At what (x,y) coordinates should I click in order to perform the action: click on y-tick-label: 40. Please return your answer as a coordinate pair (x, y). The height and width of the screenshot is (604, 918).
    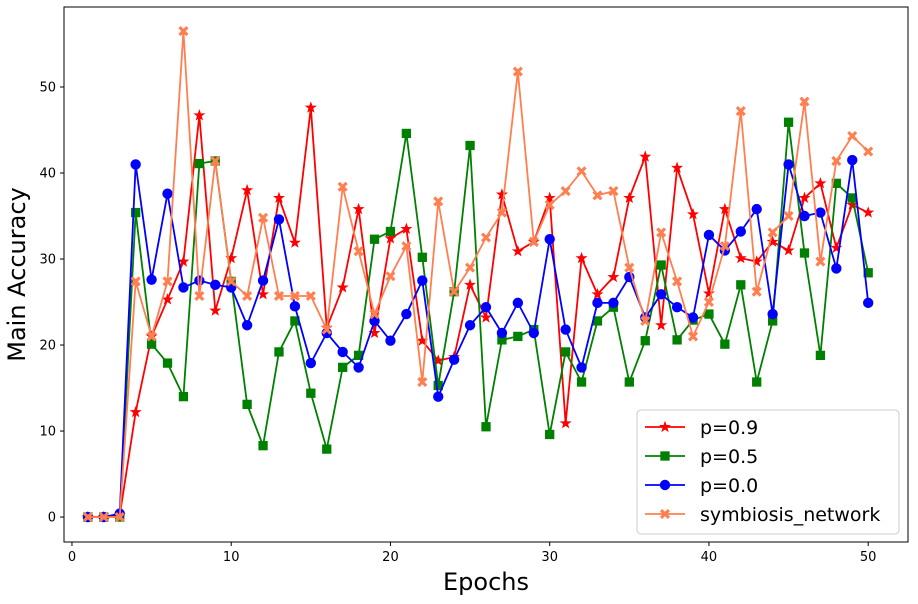
    Looking at the image, I should click on (47, 174).